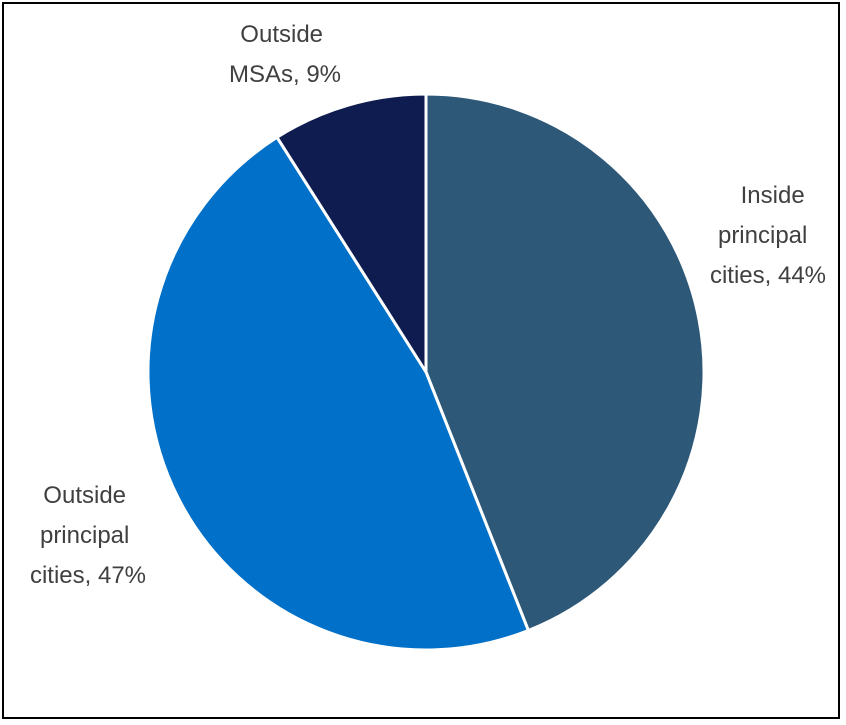 Image resolution: width=846 pixels, height=725 pixels. Describe the element at coordinates (88, 575) in the screenshot. I see `label-line: cities, 47%` at that location.